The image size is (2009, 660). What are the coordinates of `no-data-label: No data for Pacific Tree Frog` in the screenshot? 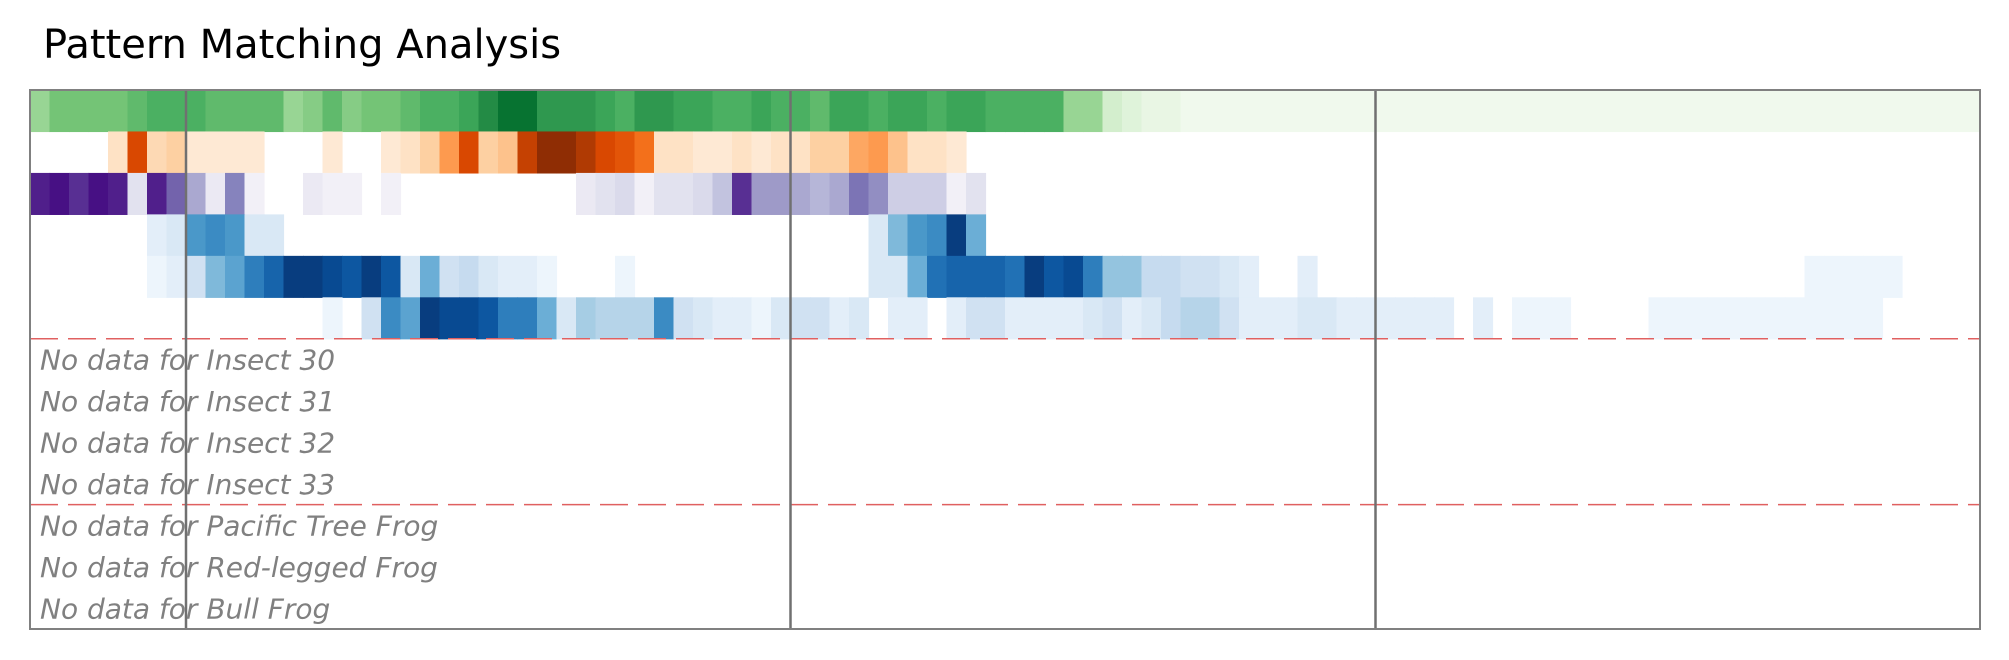 It's located at (239, 525).